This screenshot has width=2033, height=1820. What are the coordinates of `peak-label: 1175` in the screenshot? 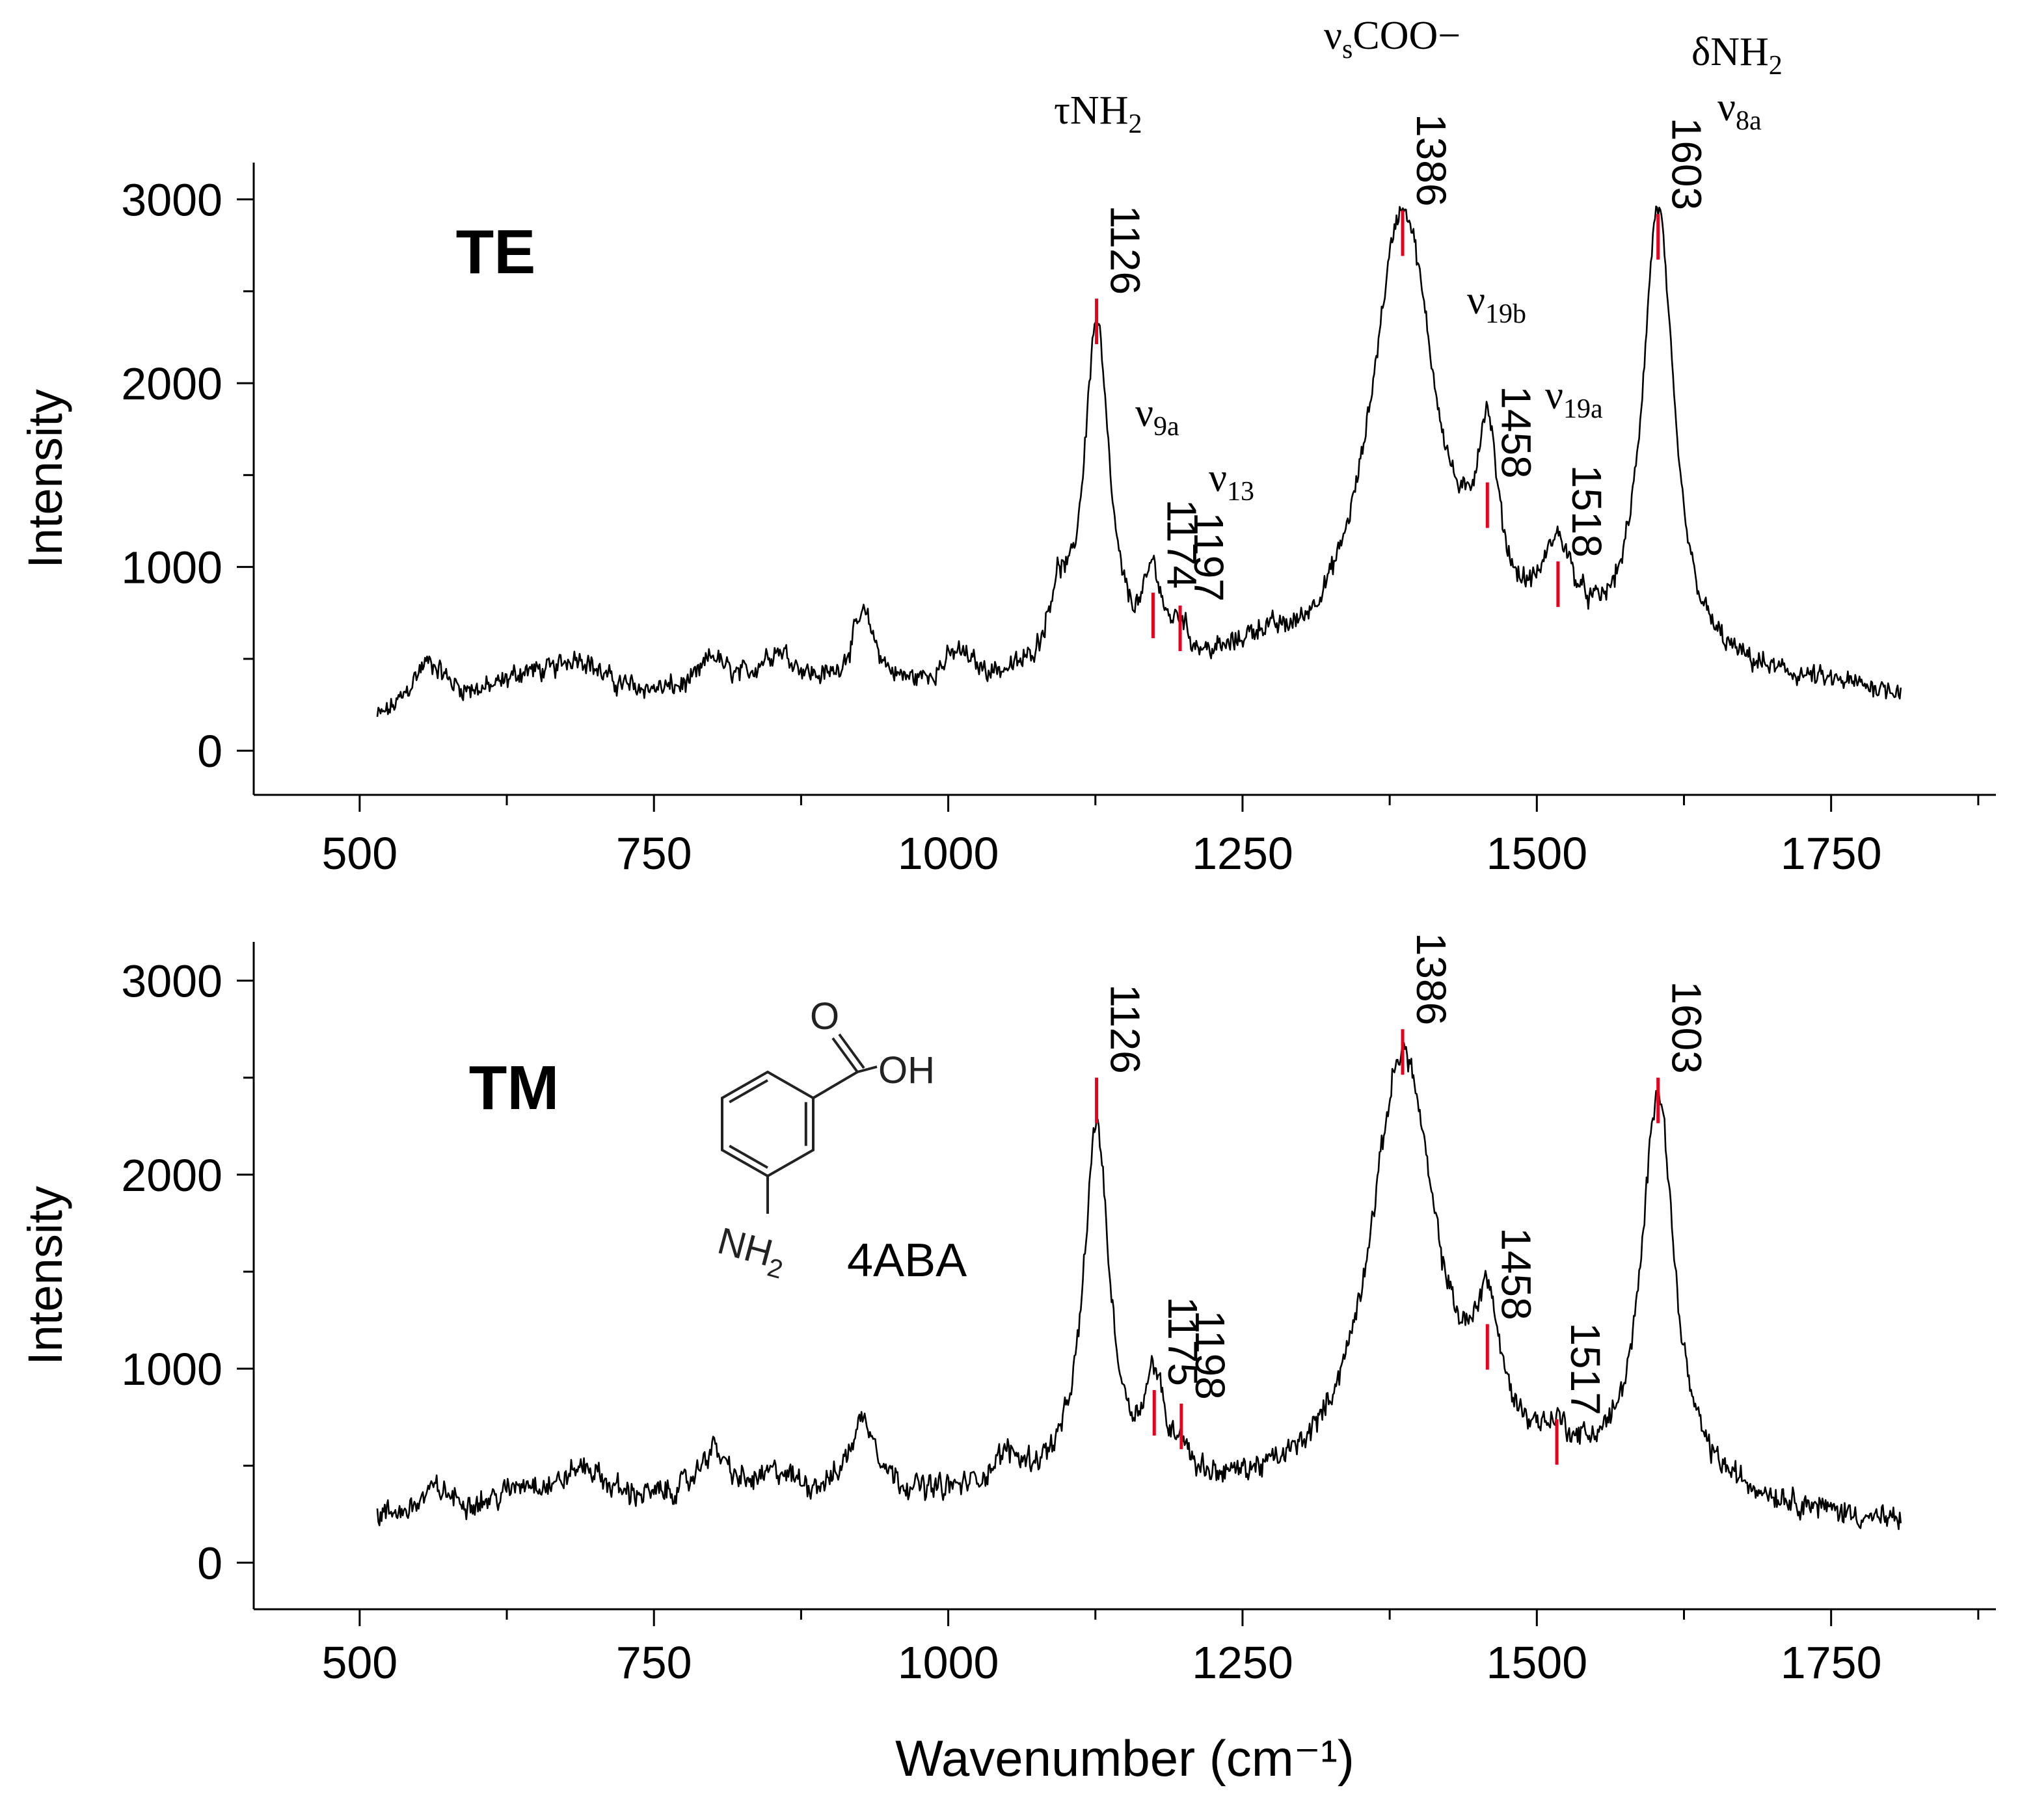 It's located at (1182, 1341).